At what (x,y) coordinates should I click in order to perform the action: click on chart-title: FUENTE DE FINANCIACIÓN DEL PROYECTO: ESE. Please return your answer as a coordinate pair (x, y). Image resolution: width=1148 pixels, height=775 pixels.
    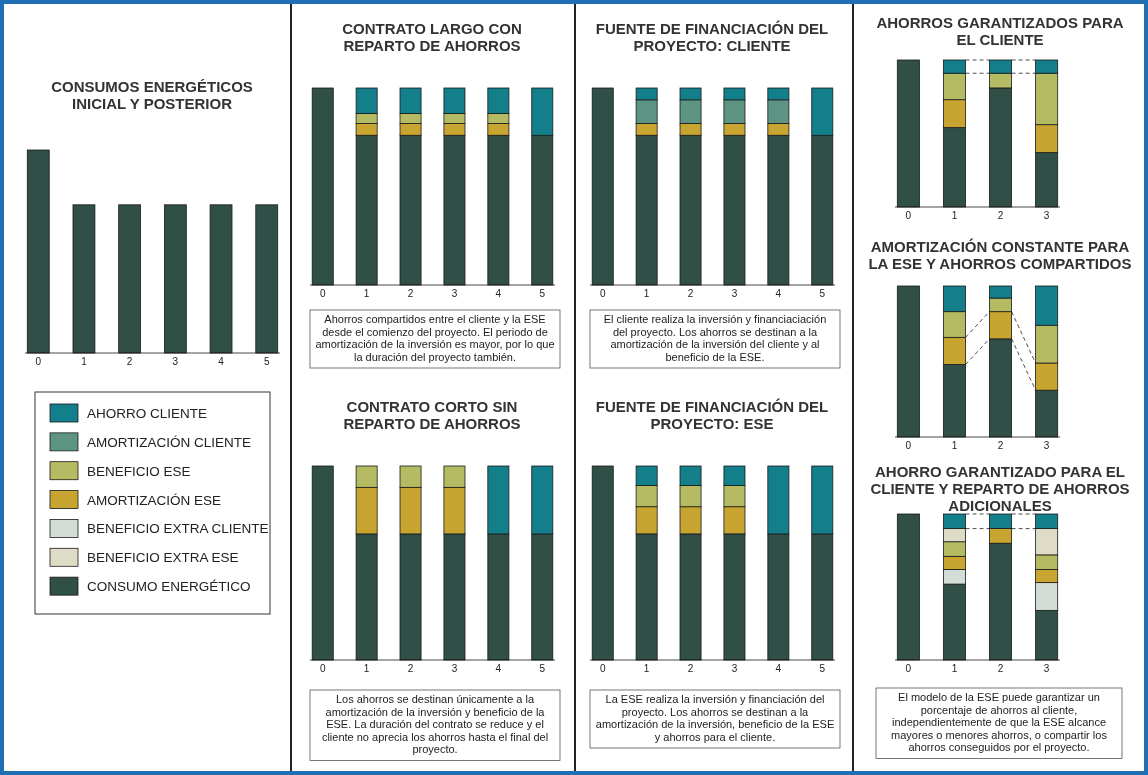
    Looking at the image, I should click on (712, 415).